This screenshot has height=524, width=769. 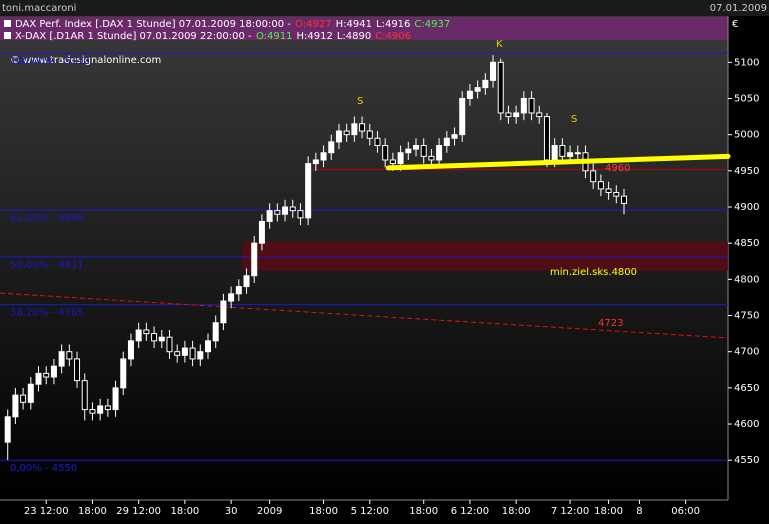 I want to click on y-tick-label: 4900, so click(x=746, y=207).